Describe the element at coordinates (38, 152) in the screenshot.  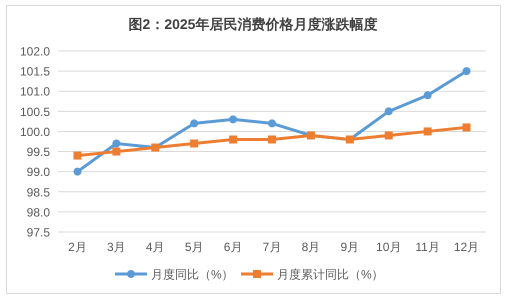
I see `y-tick-label: 99.5` at that location.